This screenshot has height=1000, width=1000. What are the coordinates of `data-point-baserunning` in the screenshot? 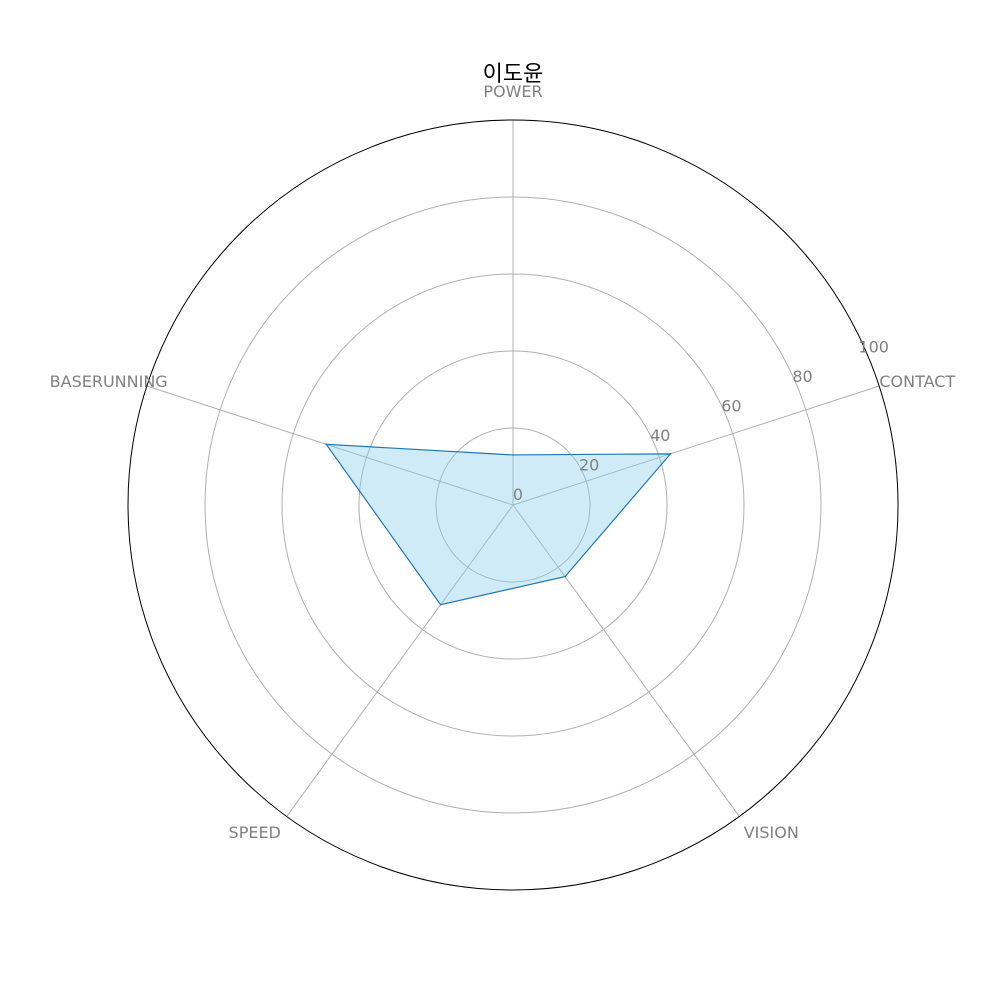 It's located at (326, 444).